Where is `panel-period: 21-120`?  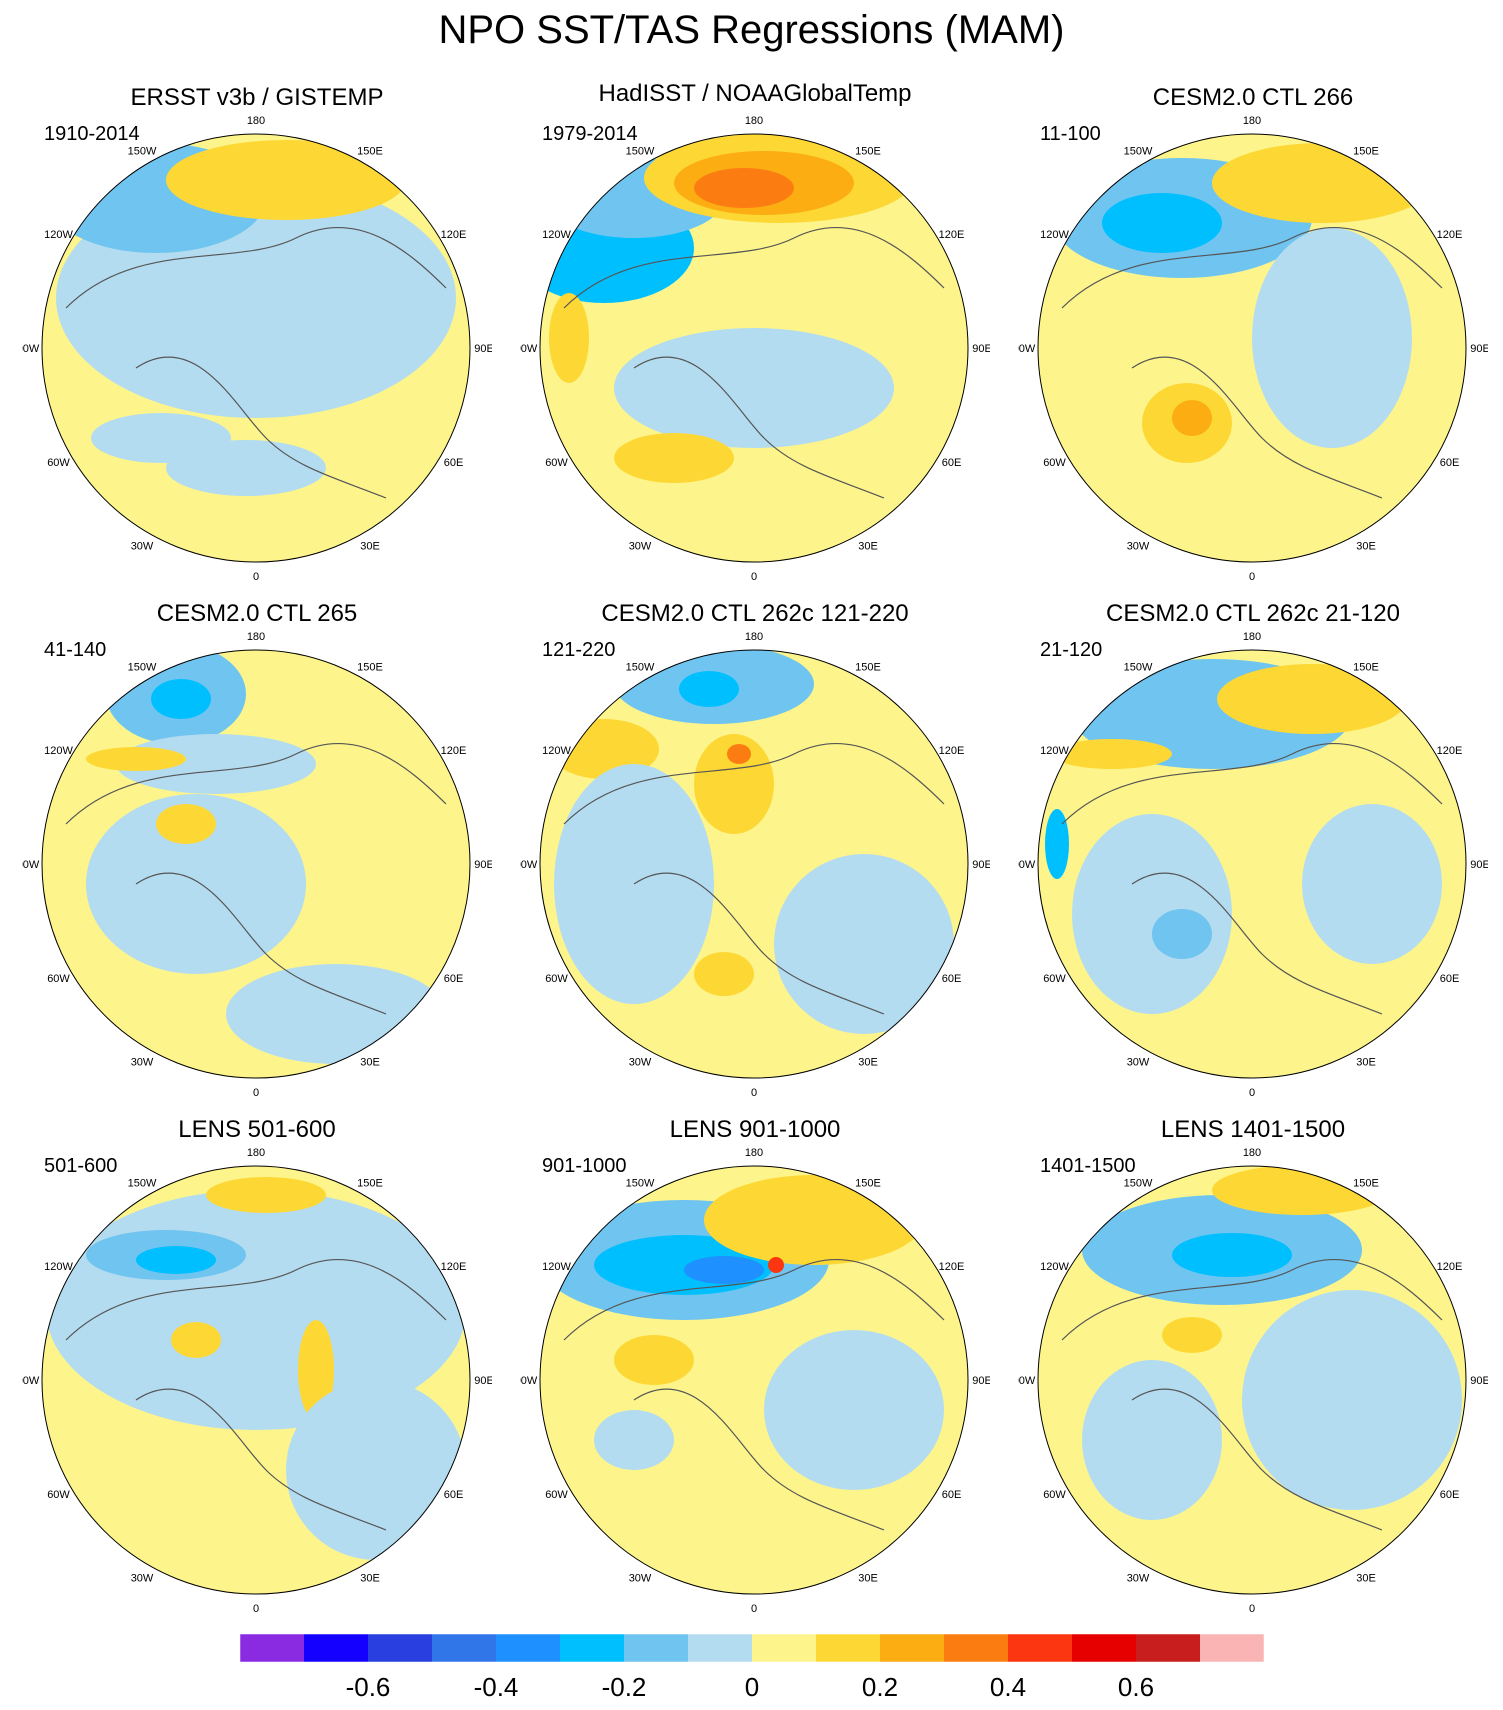 panel-period: 21-120 is located at coordinates (1071, 650).